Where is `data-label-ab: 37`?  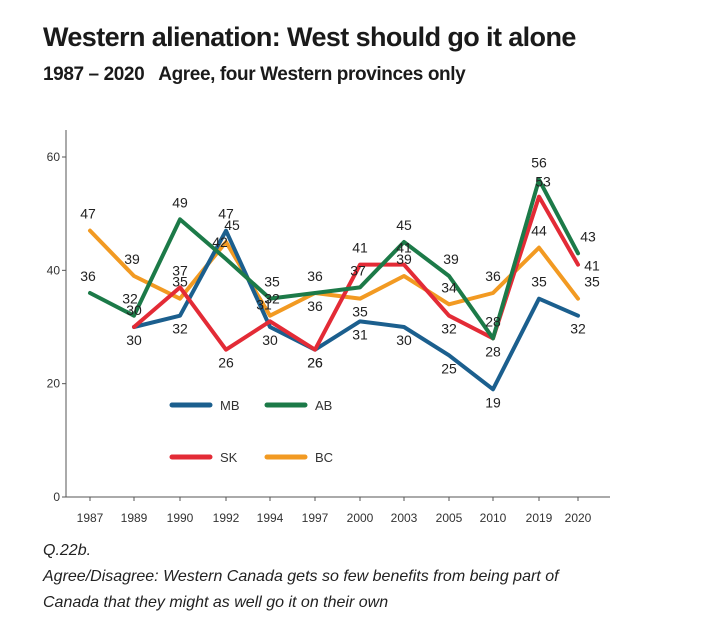 data-label-ab: 37 is located at coordinates (358, 270).